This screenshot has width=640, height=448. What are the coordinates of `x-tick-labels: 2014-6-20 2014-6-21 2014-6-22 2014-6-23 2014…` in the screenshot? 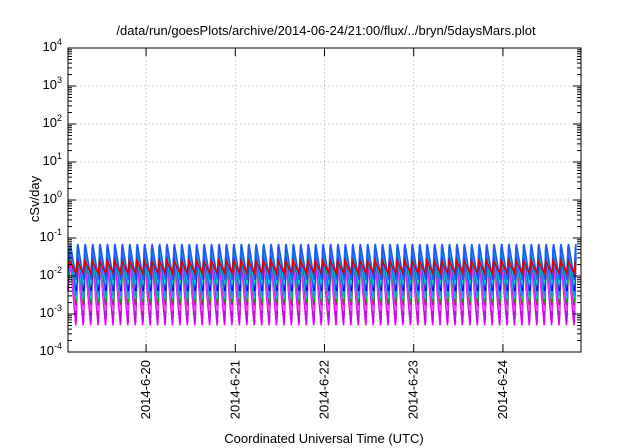 It's located at (324, 389).